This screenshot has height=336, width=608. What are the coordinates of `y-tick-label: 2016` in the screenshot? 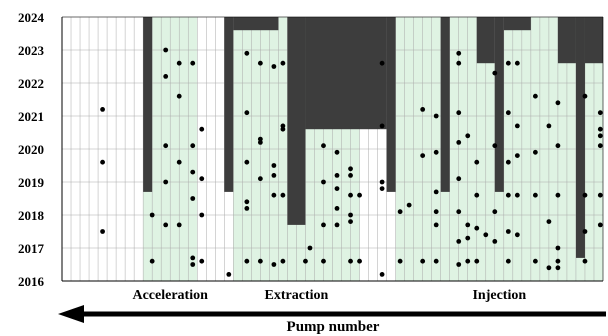 It's located at (31, 281).